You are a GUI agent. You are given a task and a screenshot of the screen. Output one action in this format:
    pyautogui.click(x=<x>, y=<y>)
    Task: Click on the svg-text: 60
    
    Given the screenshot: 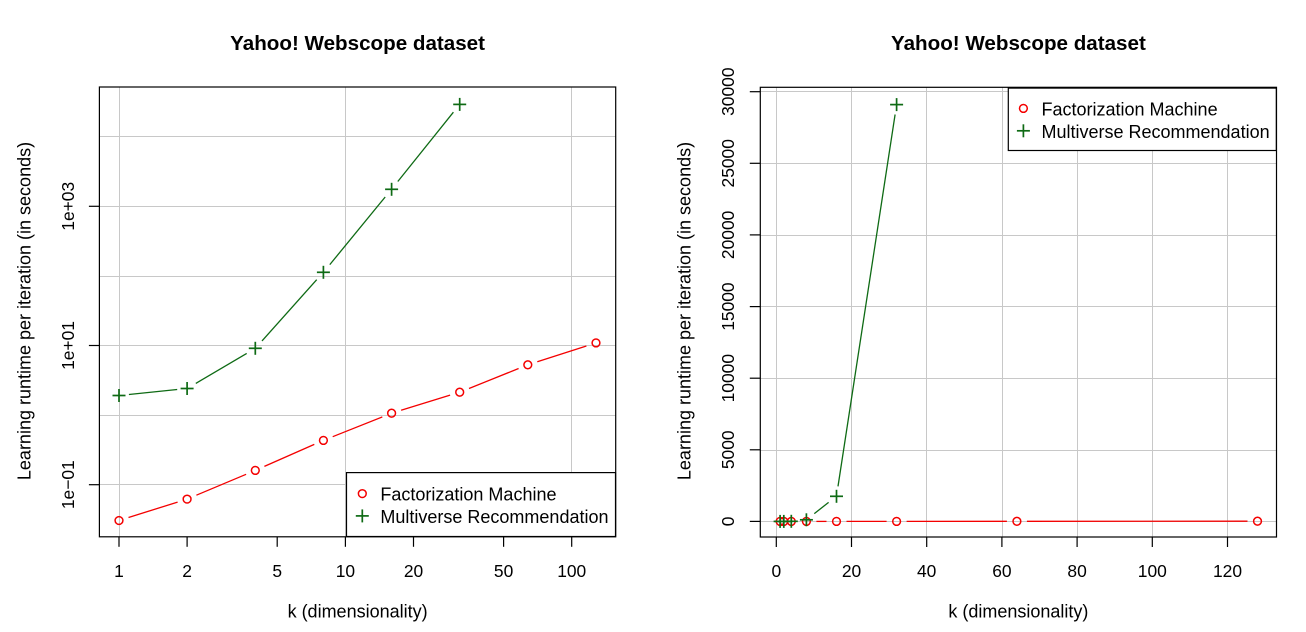 What is the action you would take?
    pyautogui.click(x=1001, y=571)
    